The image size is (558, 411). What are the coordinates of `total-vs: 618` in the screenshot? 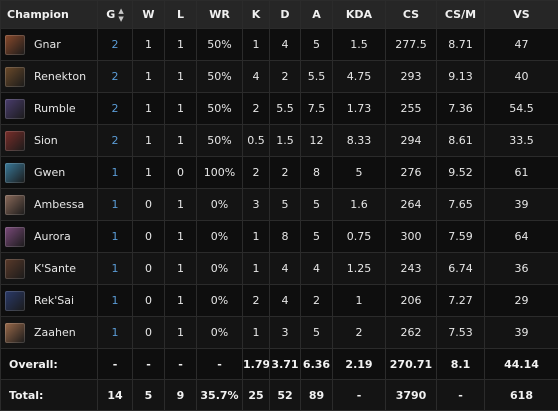 It's located at (521, 395).